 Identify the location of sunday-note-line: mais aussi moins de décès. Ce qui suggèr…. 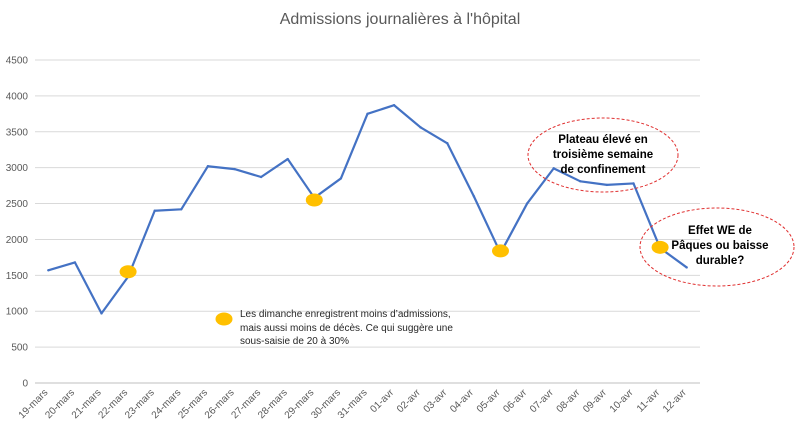
(346, 328).